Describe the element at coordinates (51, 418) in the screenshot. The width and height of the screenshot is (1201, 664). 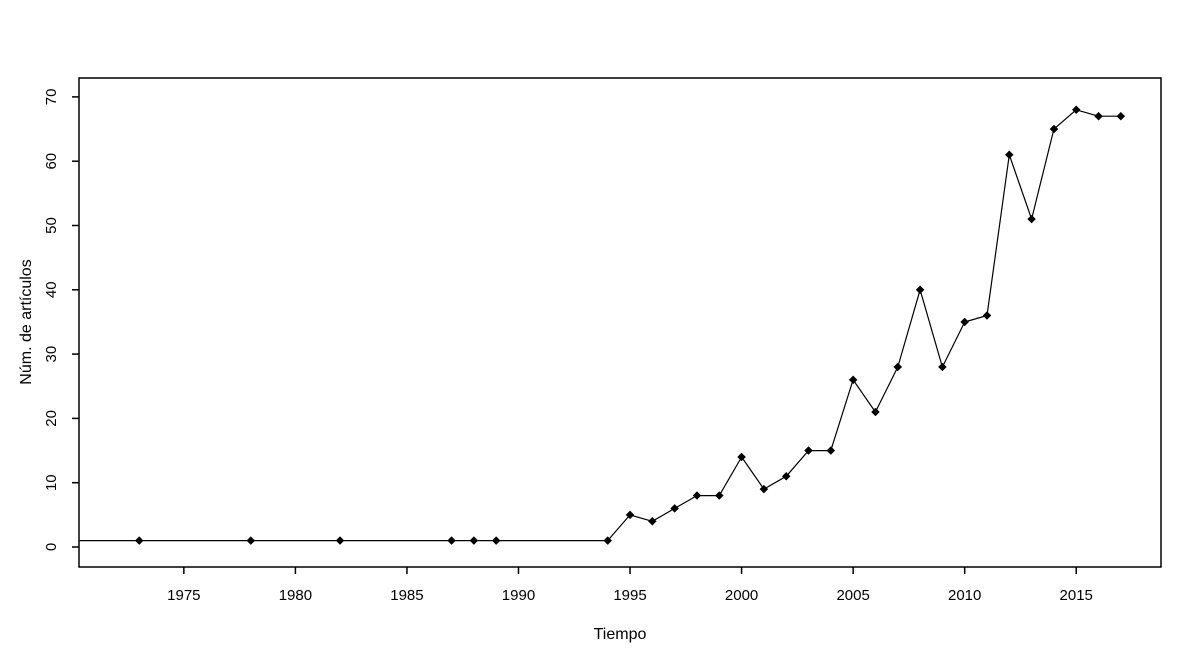
I see `y-tick-label: 20` at that location.